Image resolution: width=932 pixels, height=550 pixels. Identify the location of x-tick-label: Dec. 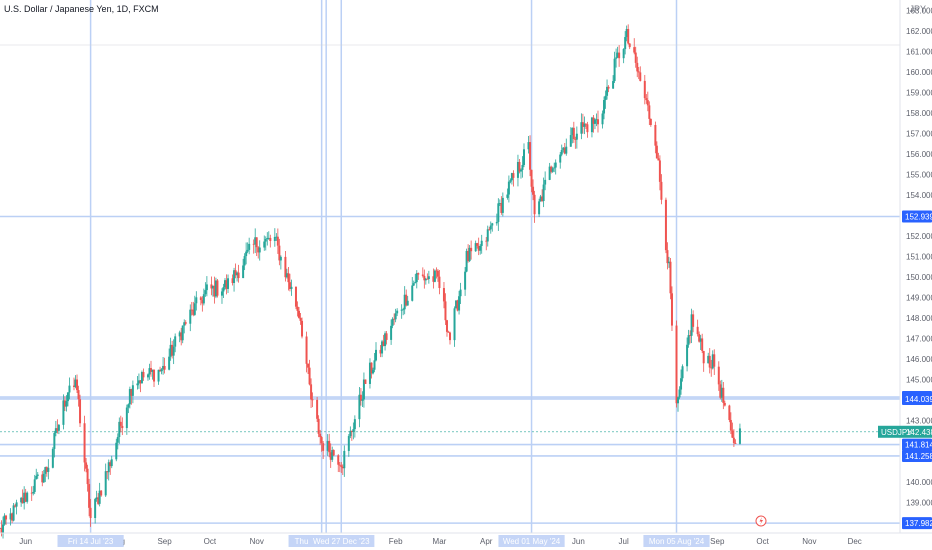
(855, 541).